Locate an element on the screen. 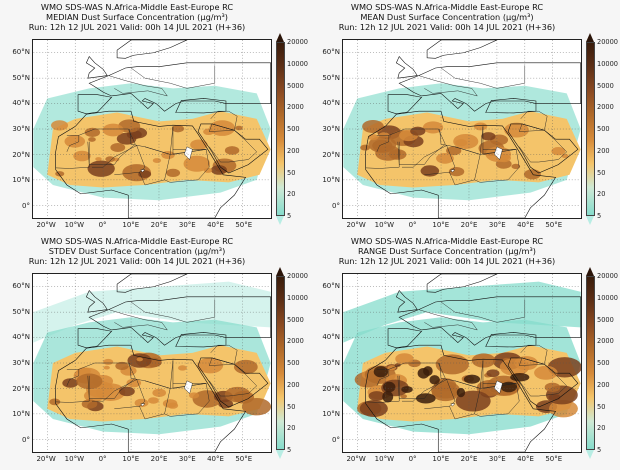 The width and height of the screenshot is (620, 470). dust-map-mean is located at coordinates (462, 129).